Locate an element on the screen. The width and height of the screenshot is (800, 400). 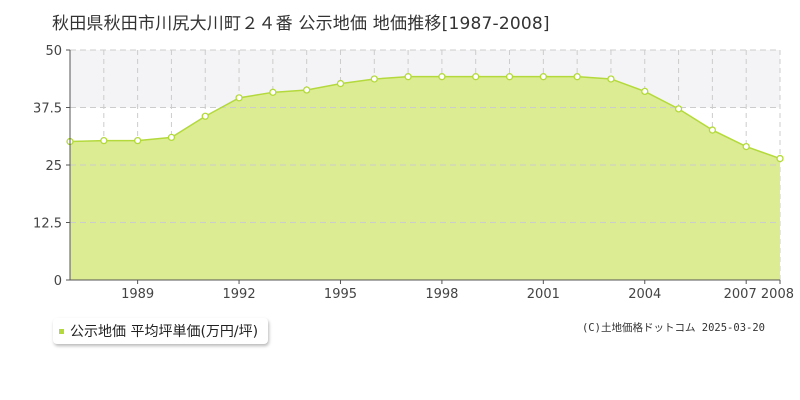
x-tick-label: 1989 is located at coordinates (137, 294).